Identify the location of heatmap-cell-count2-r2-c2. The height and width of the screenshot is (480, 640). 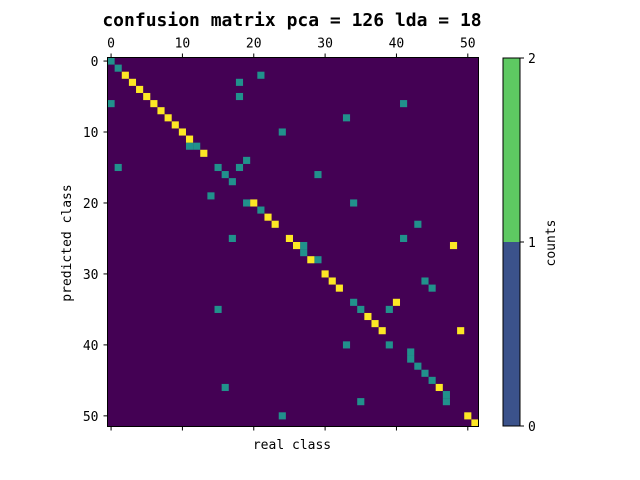
(125, 75).